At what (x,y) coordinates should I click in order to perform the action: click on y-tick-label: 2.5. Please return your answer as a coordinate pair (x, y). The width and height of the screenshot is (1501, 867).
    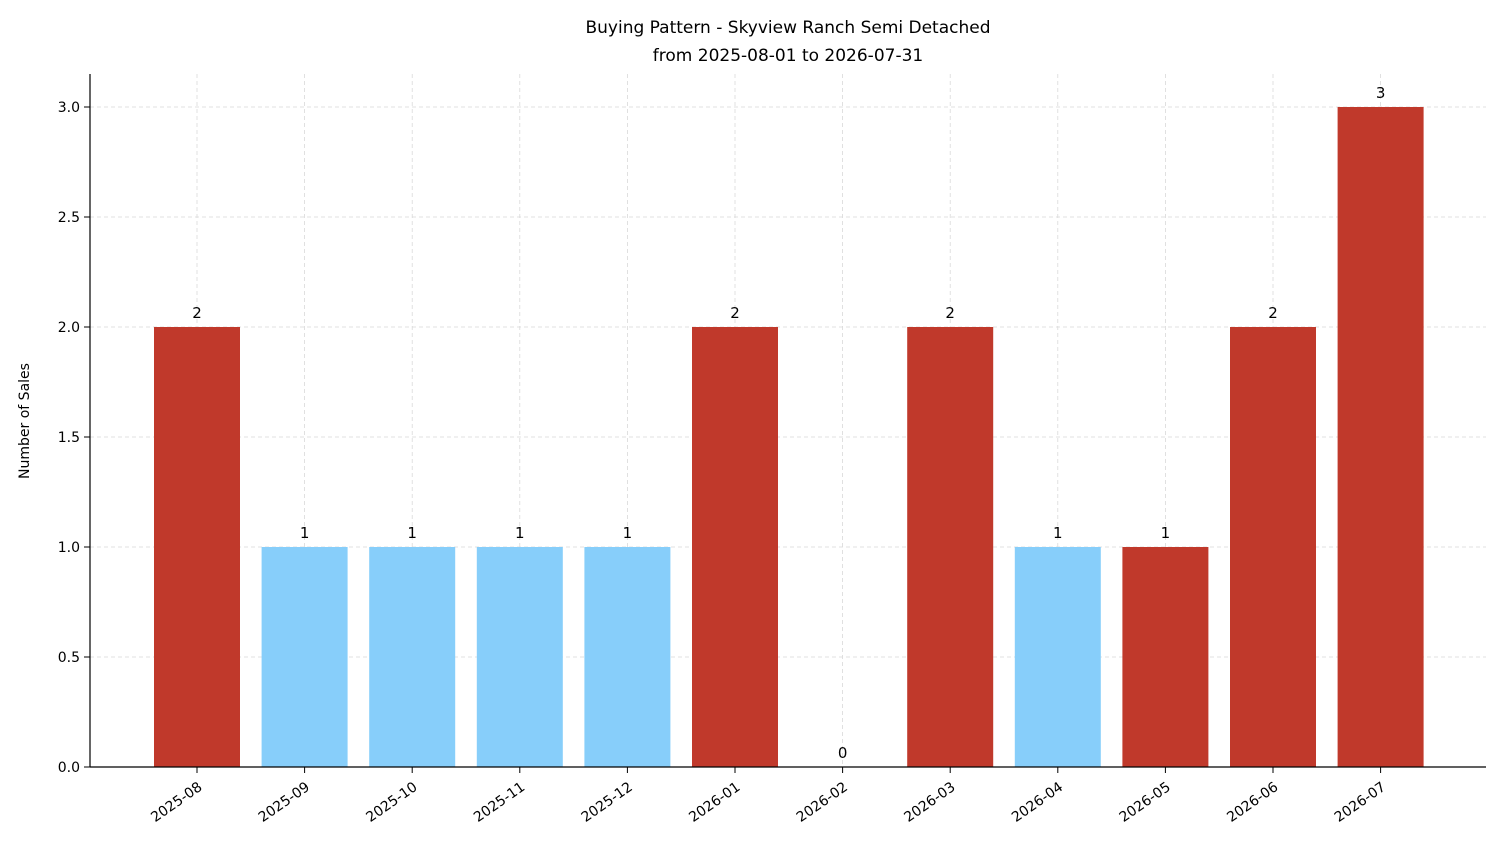
    Looking at the image, I should click on (69, 218).